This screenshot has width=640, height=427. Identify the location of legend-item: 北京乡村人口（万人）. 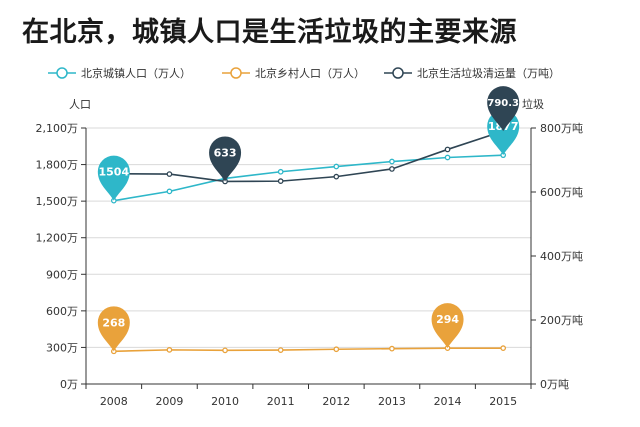
(293, 73).